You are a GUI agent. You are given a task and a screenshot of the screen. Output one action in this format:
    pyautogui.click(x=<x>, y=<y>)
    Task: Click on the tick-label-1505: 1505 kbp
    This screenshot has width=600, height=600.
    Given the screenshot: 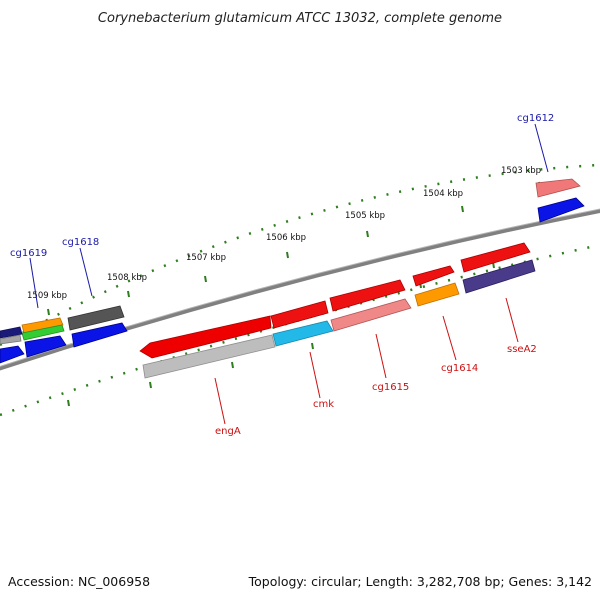 What is the action you would take?
    pyautogui.click(x=365, y=216)
    